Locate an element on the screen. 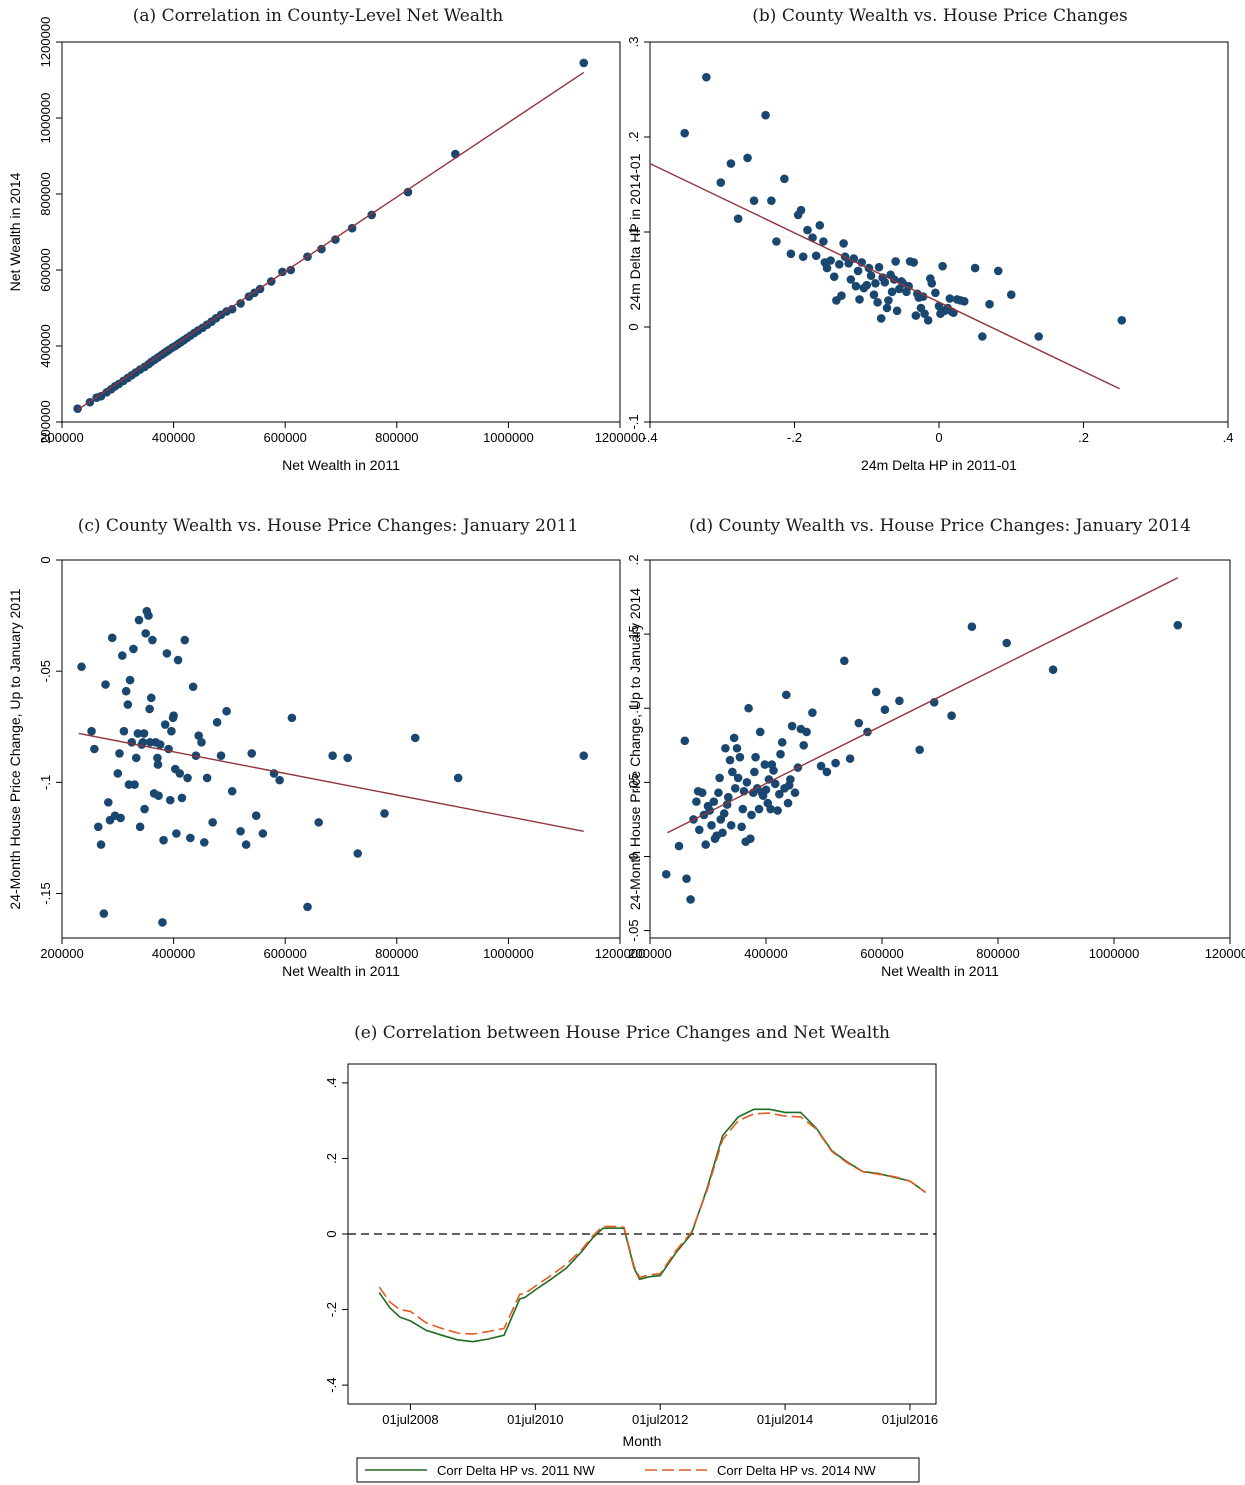 This screenshot has height=1485, width=1245. plot-area is located at coordinates (940, 749).